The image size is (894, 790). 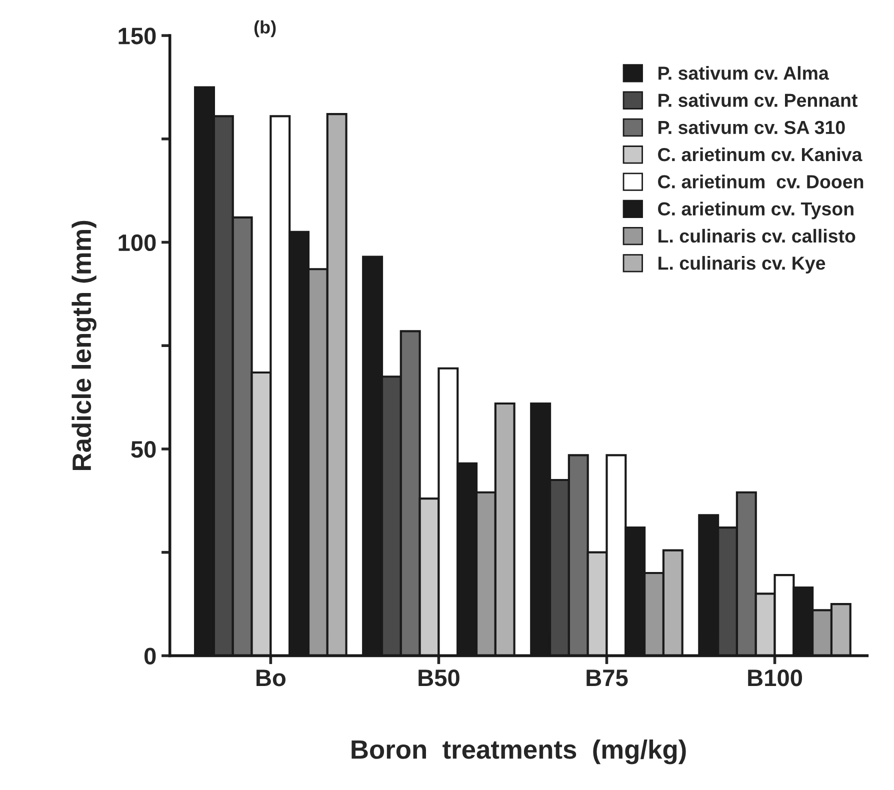 What do you see at coordinates (744, 73) in the screenshot?
I see `legend-label: P. sativum cv. Alma` at bounding box center [744, 73].